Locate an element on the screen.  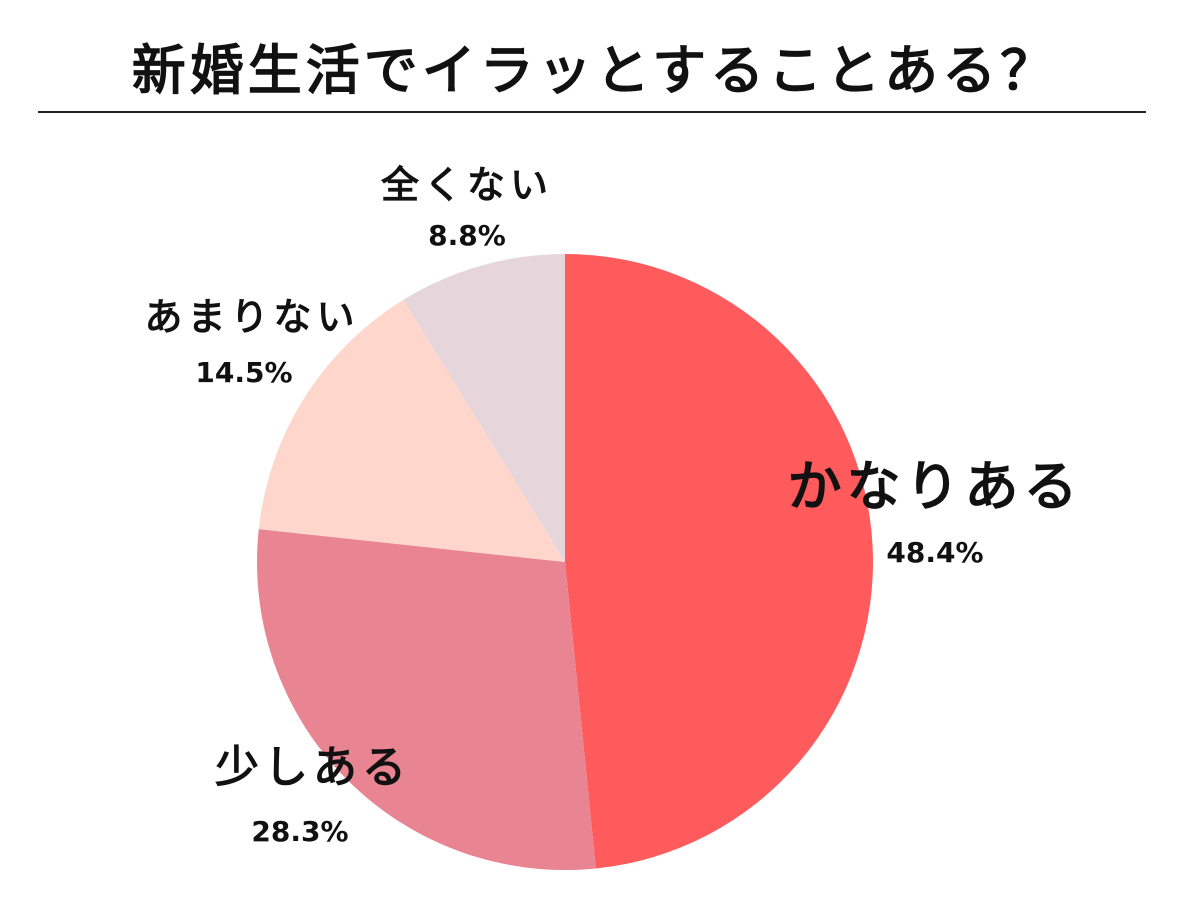
slice-label-4: 全くない is located at coordinates (466, 185).